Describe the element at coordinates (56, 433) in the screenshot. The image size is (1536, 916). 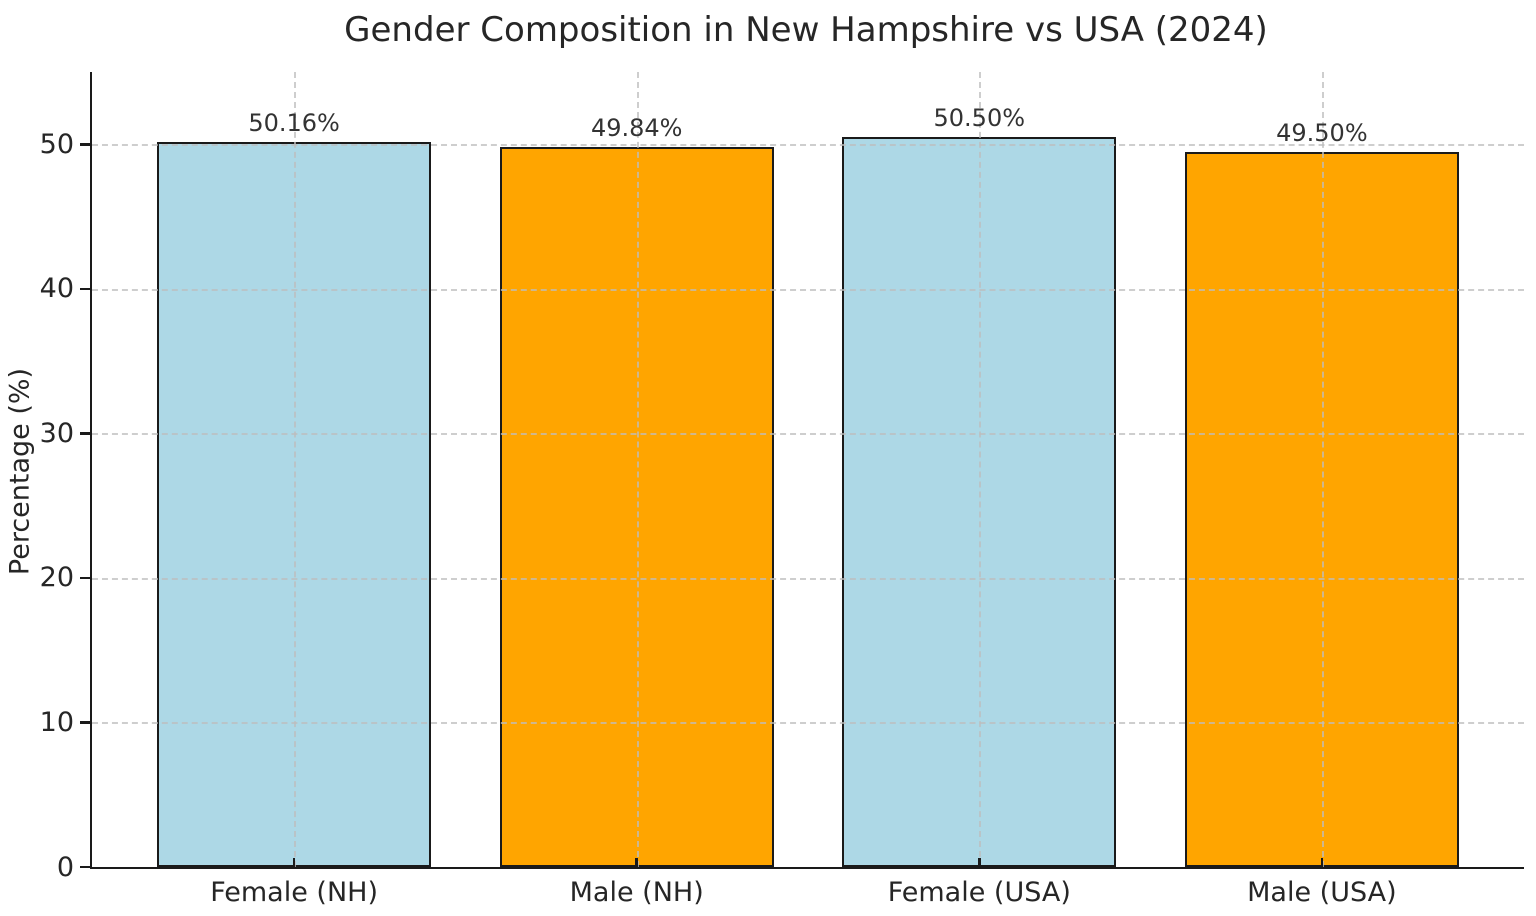
I see `y-tick-label: 30` at that location.